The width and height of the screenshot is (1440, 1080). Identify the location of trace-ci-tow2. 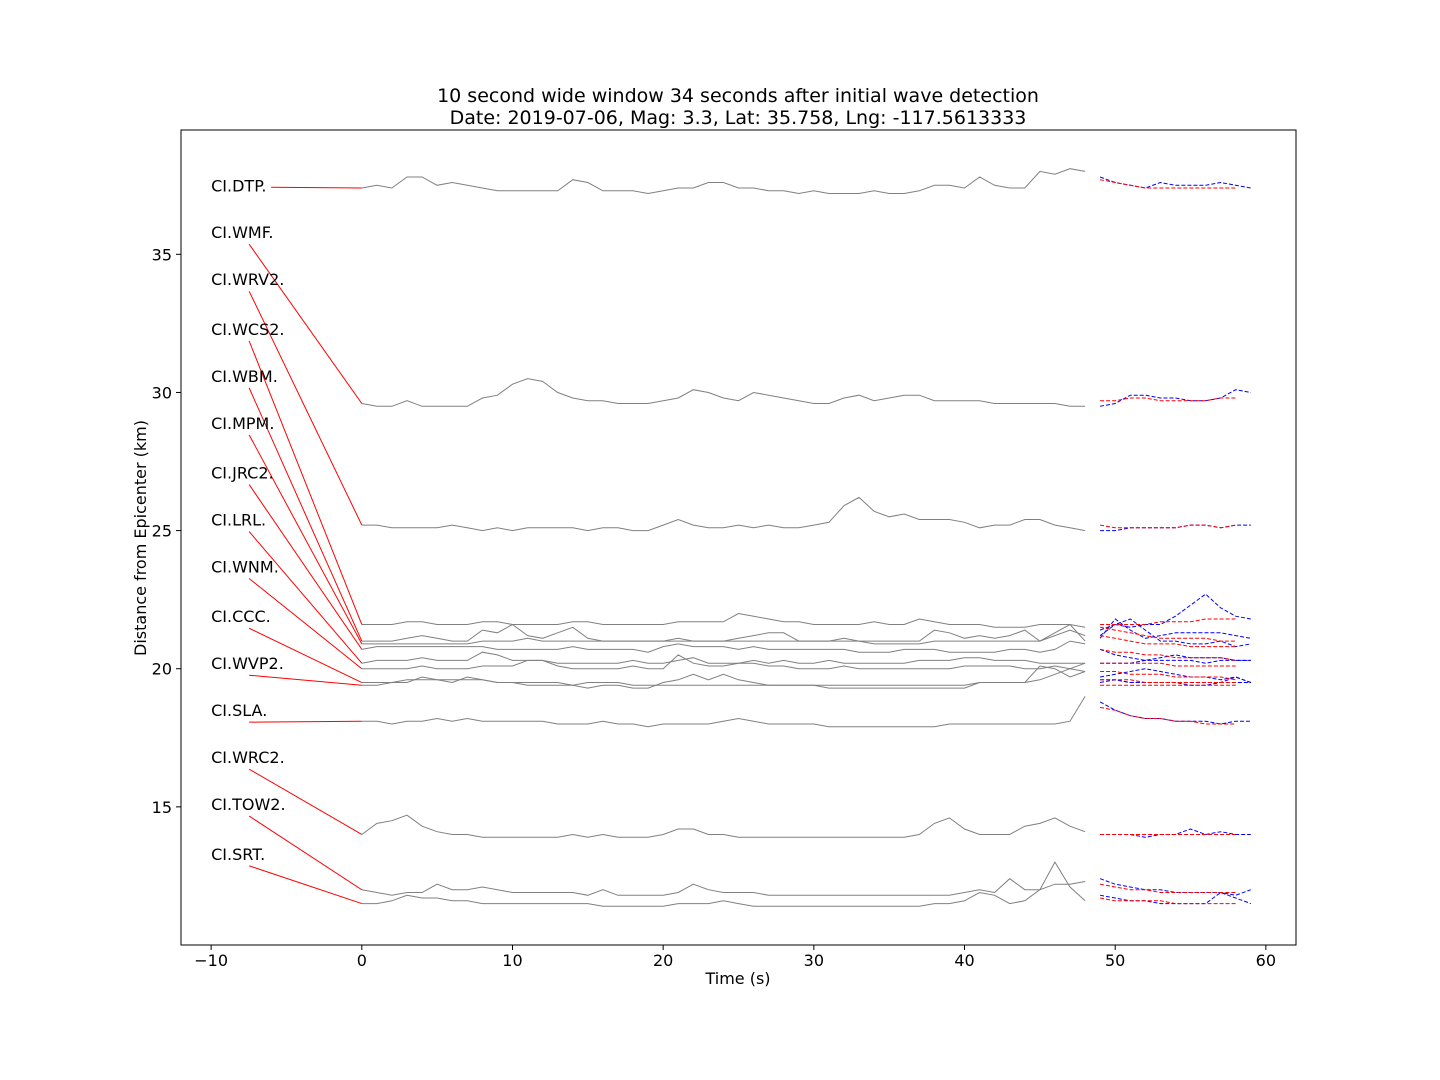
(723, 887).